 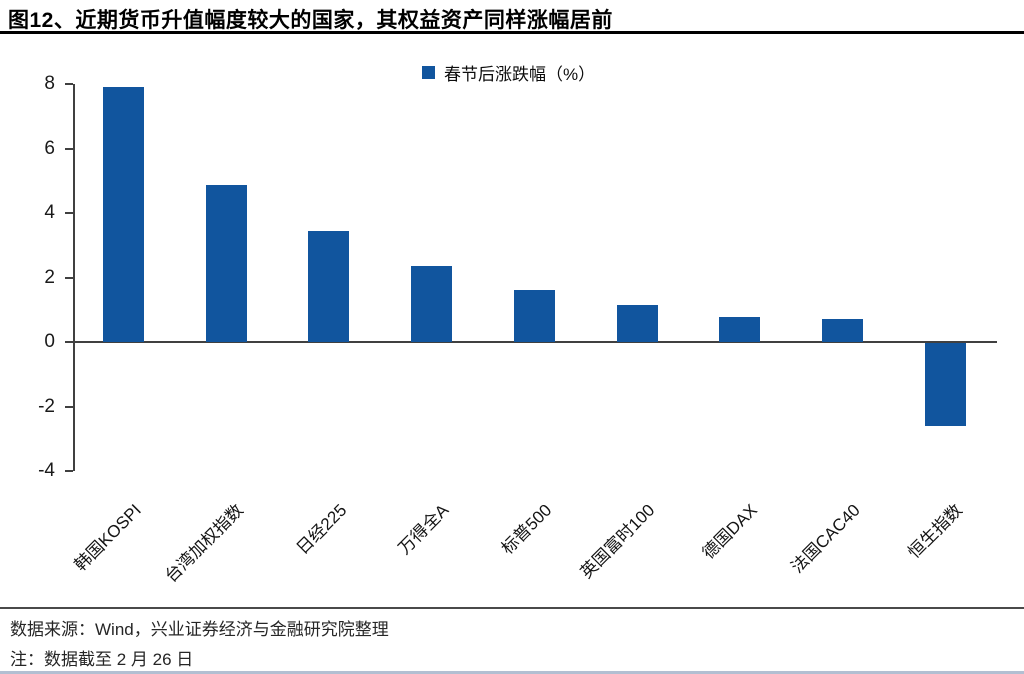 I want to click on title-divider, so click(x=512, y=32).